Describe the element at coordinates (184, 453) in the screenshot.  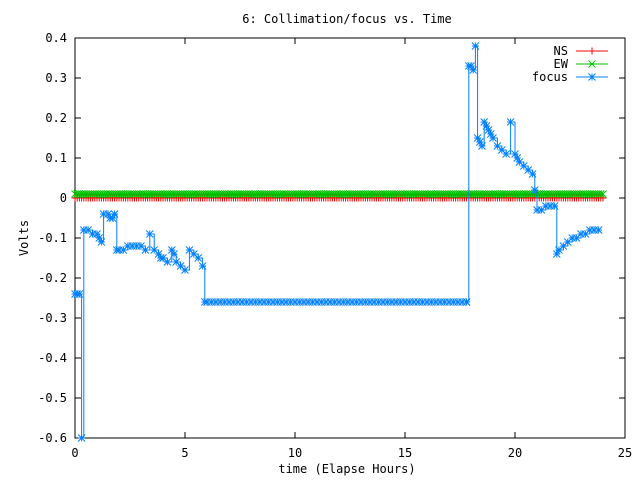
I see `x-tick-label: 5` at that location.